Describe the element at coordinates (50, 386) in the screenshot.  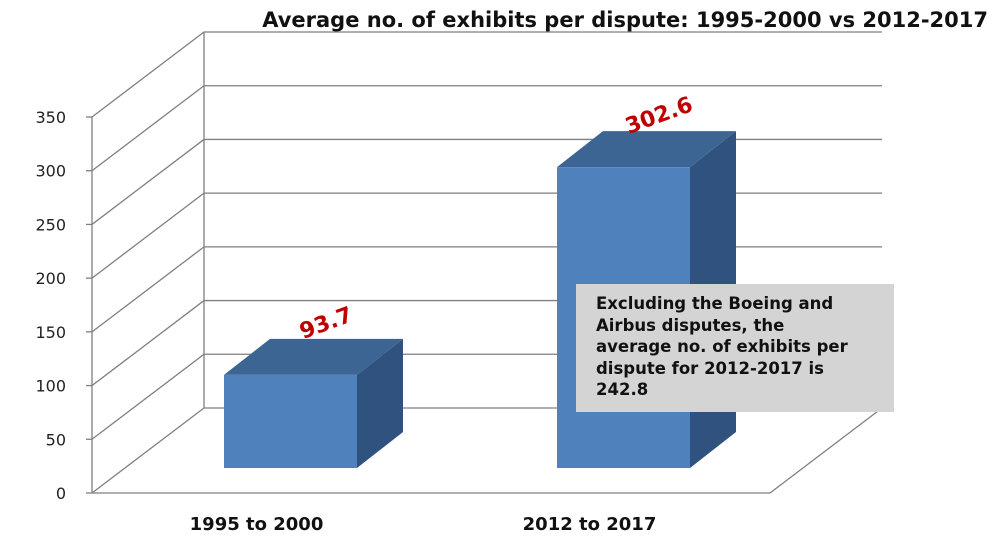
I see `y-tick-label: 100` at that location.